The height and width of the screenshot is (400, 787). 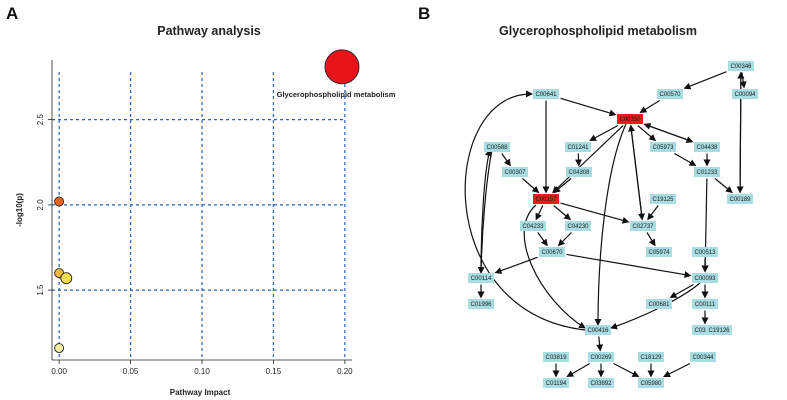 I want to click on network-node-label: C00111, so click(x=705, y=305).